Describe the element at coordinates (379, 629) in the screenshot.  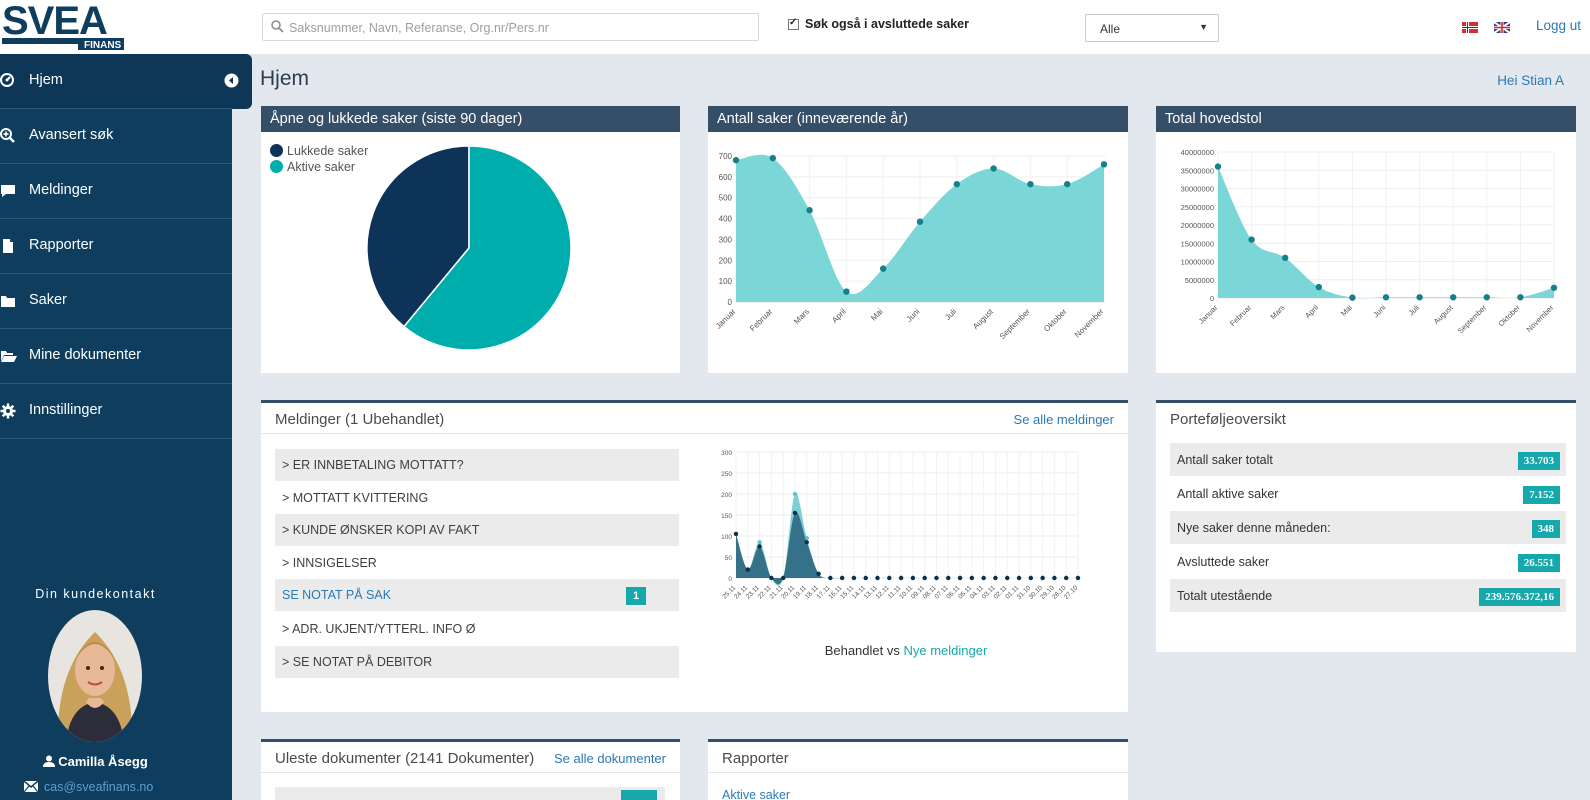
I see `message-label: > ADR. UKJENT/YTTERL. INFO Ø` at that location.